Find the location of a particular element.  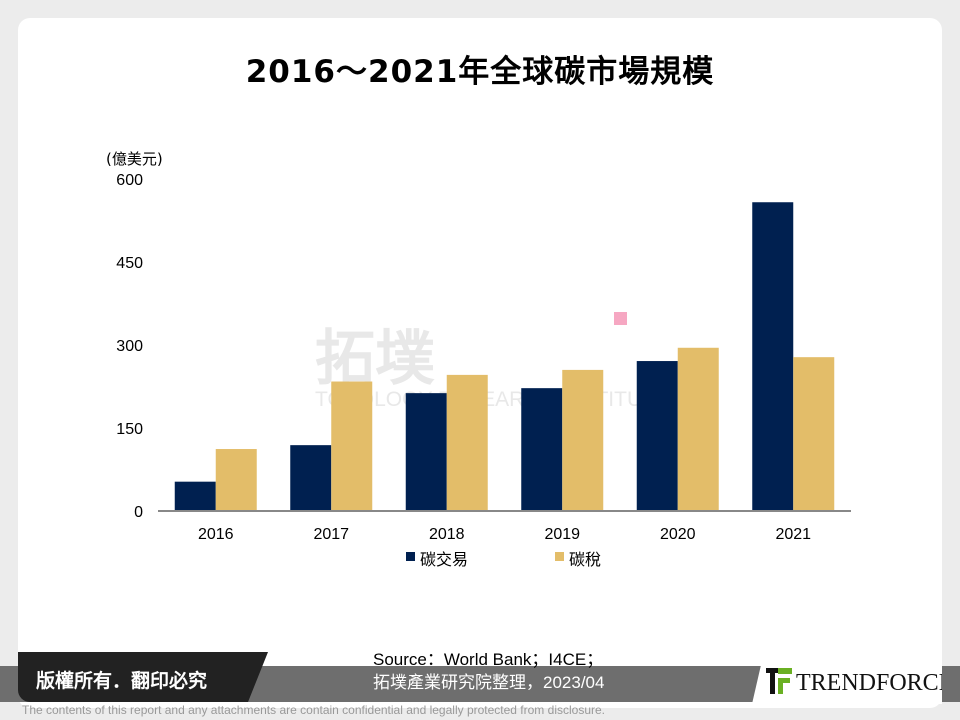

legend-label: 碳稅 is located at coordinates (585, 559).